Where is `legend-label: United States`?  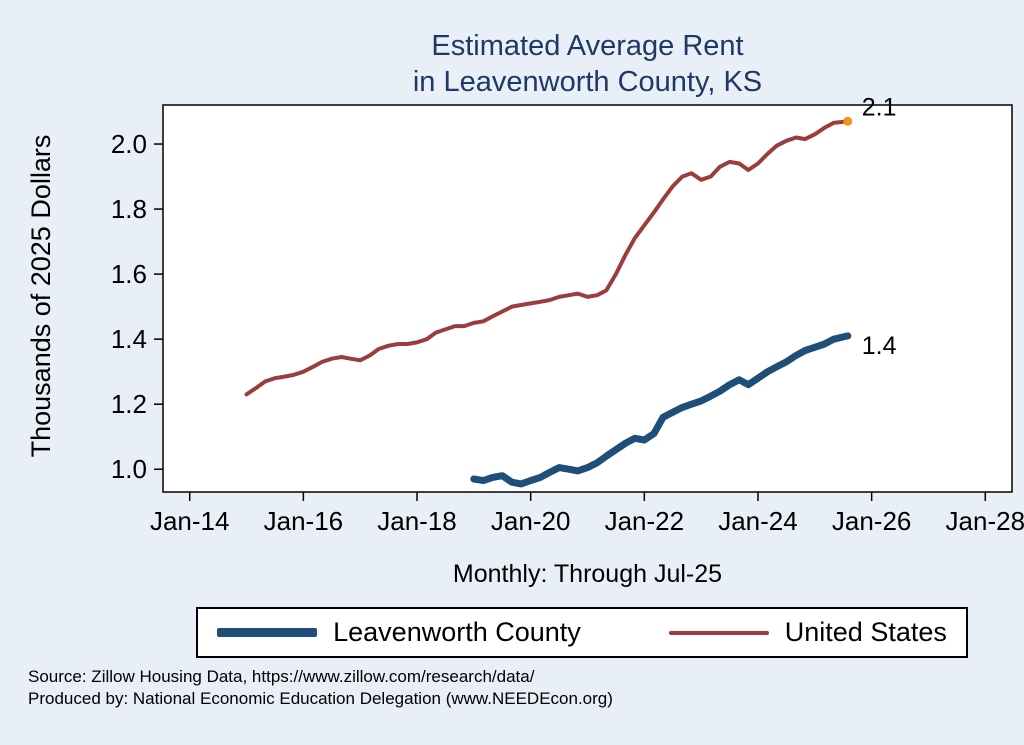
legend-label: United States is located at coordinates (865, 632).